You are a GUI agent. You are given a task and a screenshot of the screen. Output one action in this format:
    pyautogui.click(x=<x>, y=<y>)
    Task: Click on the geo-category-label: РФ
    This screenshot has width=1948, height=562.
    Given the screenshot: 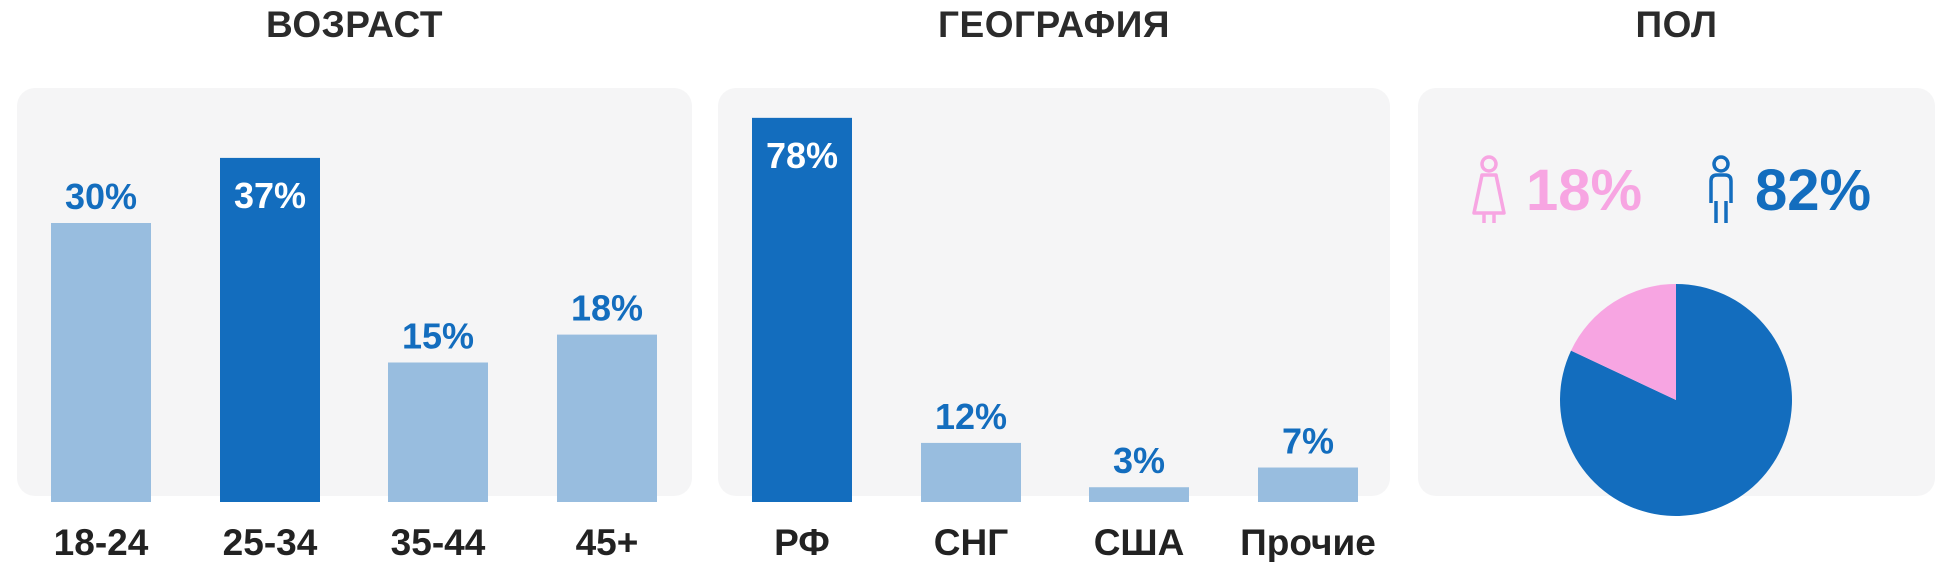 What is the action you would take?
    pyautogui.click(x=802, y=542)
    